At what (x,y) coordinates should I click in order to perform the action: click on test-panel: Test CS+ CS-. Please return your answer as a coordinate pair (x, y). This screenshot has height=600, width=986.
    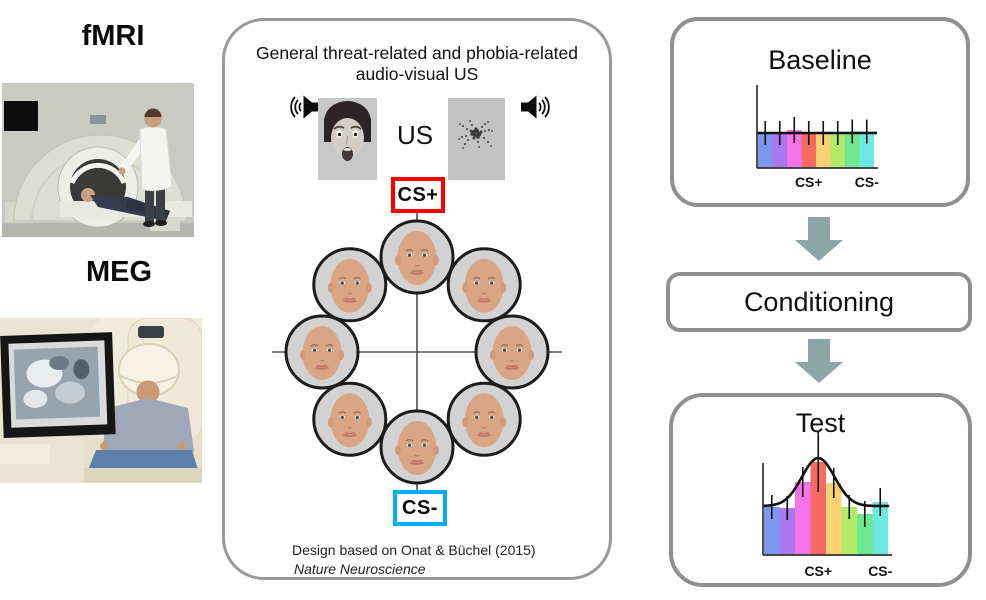
    Looking at the image, I should click on (820, 490).